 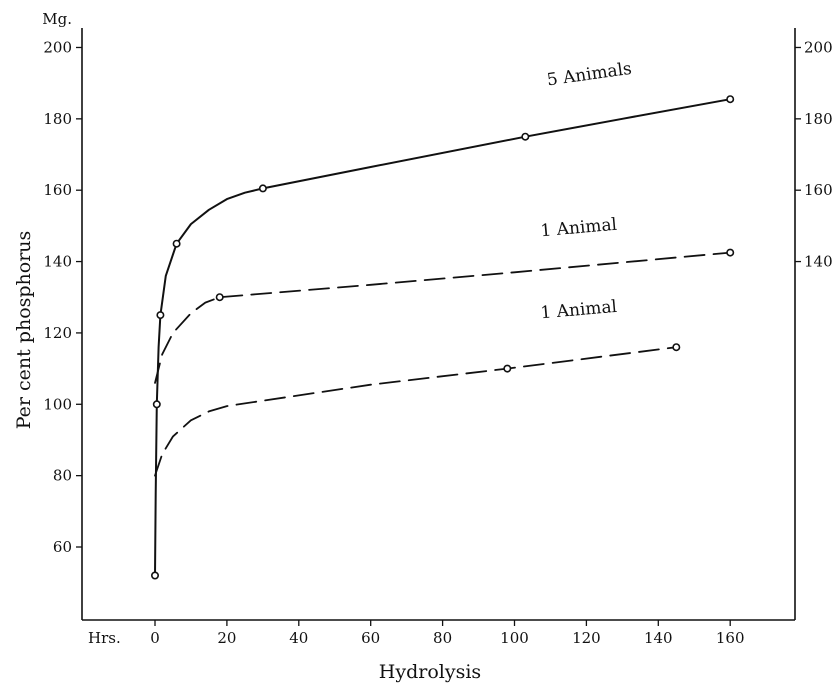 What do you see at coordinates (57, 262) in the screenshot?
I see `y-tick-label: 140` at bounding box center [57, 262].